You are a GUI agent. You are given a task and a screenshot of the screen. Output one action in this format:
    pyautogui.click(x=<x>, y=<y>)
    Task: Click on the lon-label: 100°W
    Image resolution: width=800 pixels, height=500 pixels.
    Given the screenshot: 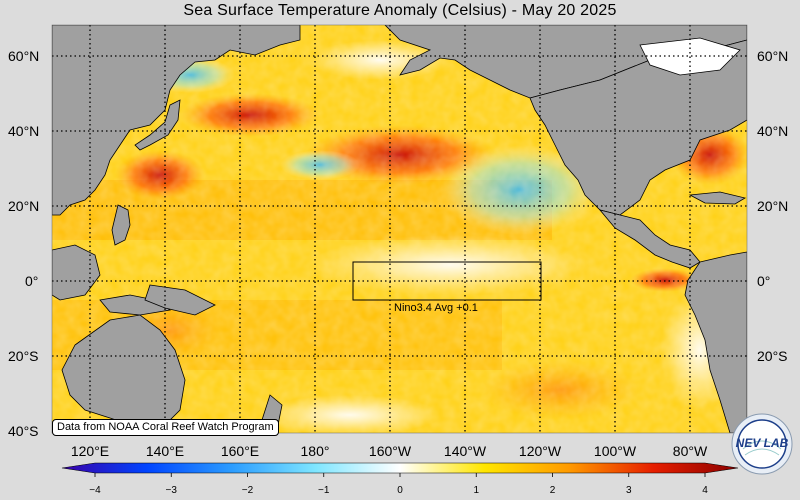 What is the action you would take?
    pyautogui.click(x=615, y=451)
    